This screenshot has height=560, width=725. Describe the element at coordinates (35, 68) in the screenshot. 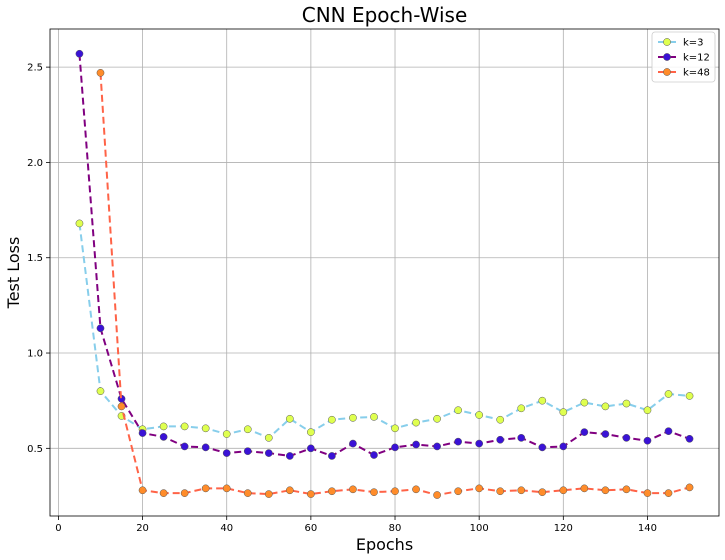

I see `y-tick-label-4: 2.5` at that location.